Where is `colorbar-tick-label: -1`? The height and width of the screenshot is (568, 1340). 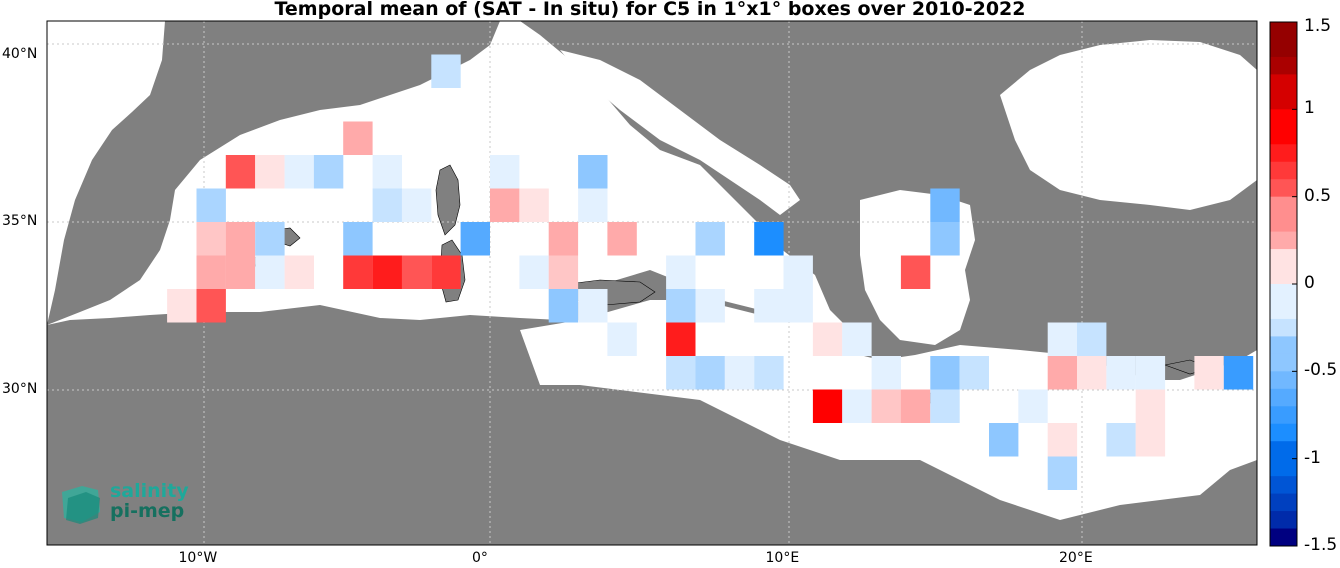
colorbar-tick-label: -1 is located at coordinates (1312, 457).